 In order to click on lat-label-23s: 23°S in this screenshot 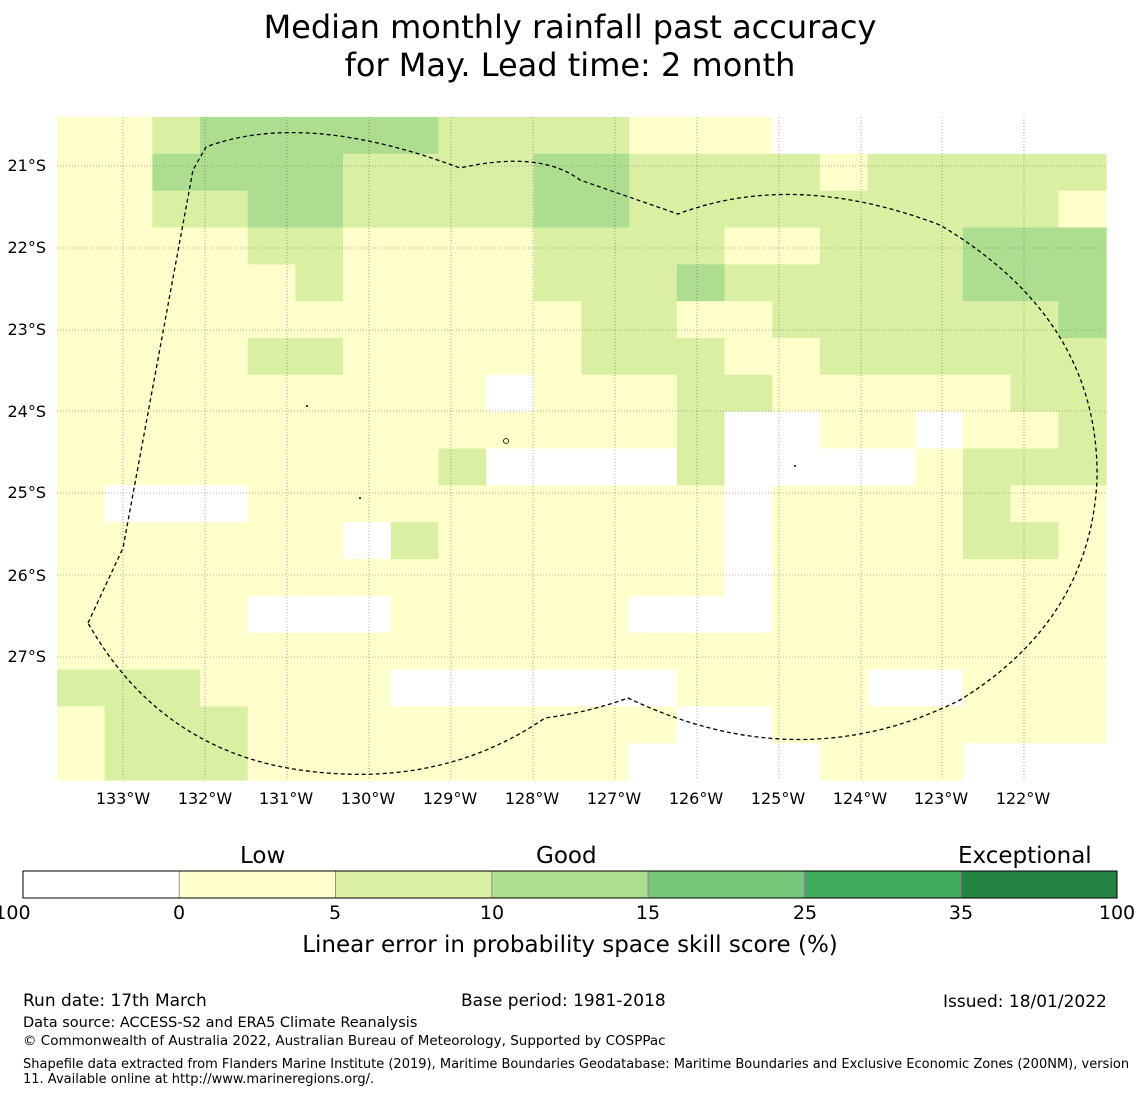, I will do `click(26, 329)`.